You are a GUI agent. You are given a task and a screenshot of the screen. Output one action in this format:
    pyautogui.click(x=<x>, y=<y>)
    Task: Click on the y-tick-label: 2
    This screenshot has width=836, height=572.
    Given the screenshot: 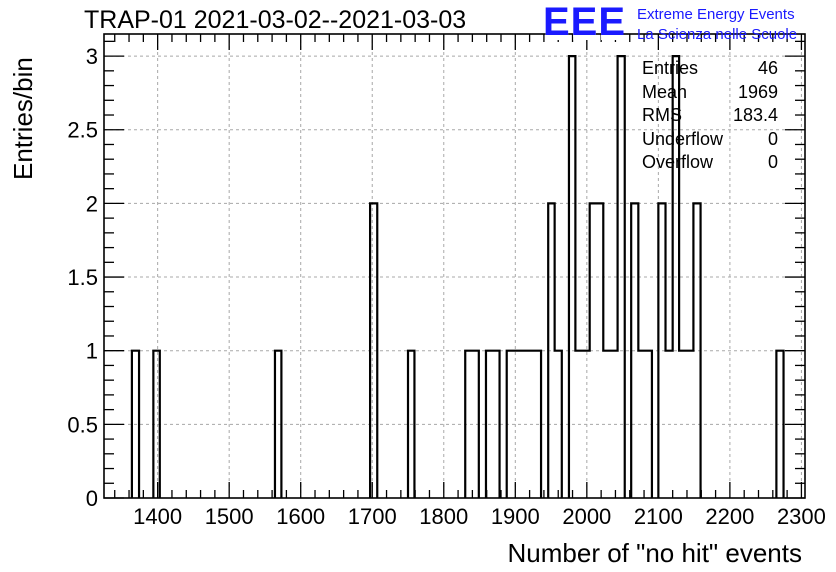 What is the action you would take?
    pyautogui.click(x=92, y=203)
    